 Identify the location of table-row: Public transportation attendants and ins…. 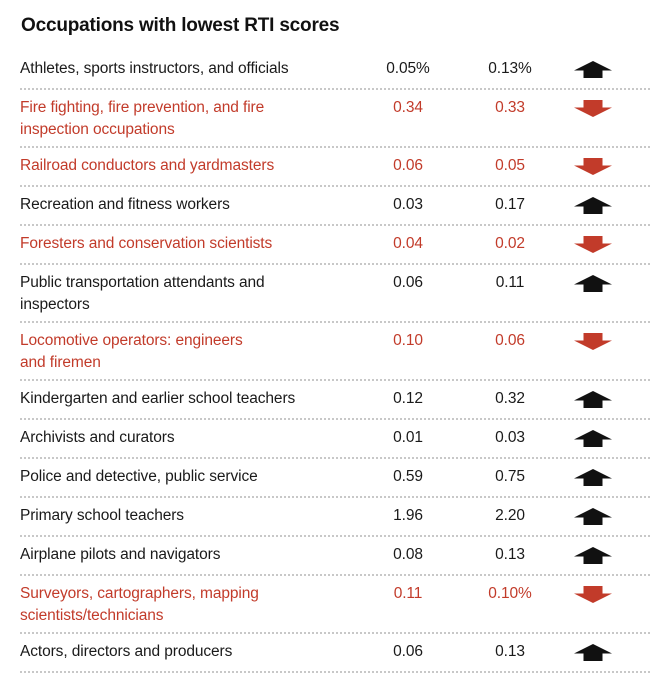
(335, 294).